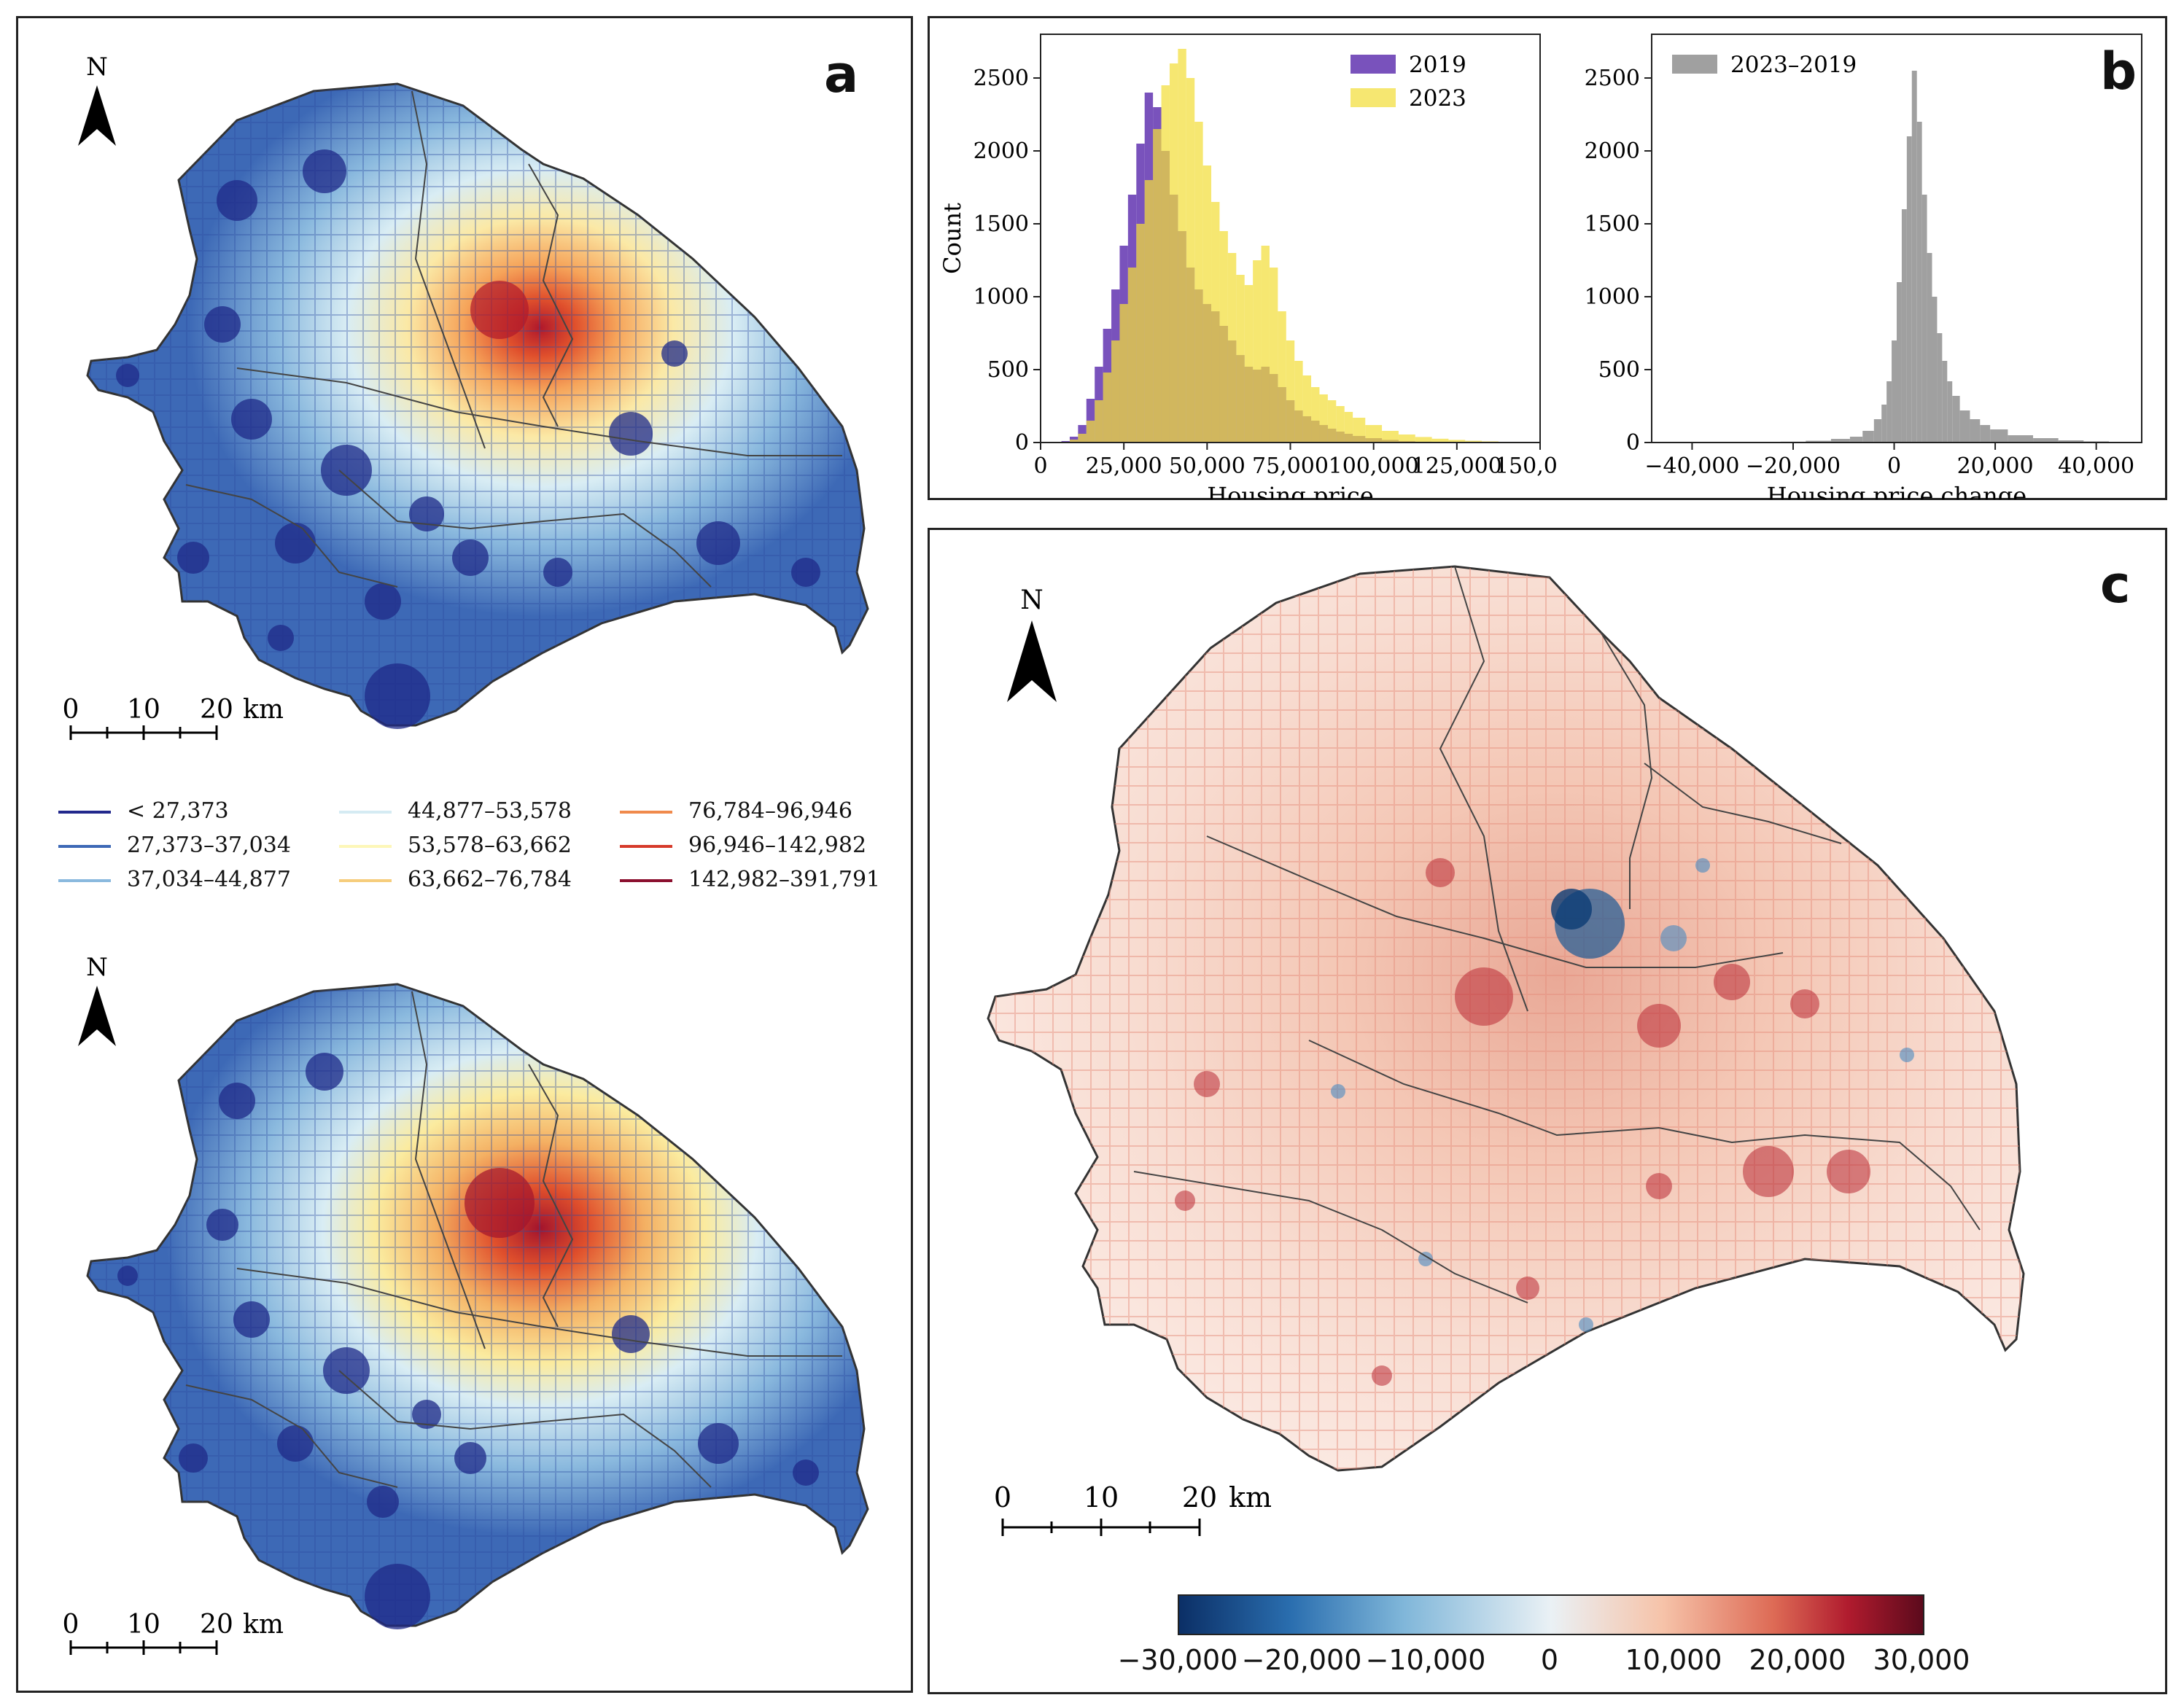 The height and width of the screenshot is (1703, 2184). Describe the element at coordinates (1526, 466) in the screenshot. I see `x-tick-label: 150,000` at that location.